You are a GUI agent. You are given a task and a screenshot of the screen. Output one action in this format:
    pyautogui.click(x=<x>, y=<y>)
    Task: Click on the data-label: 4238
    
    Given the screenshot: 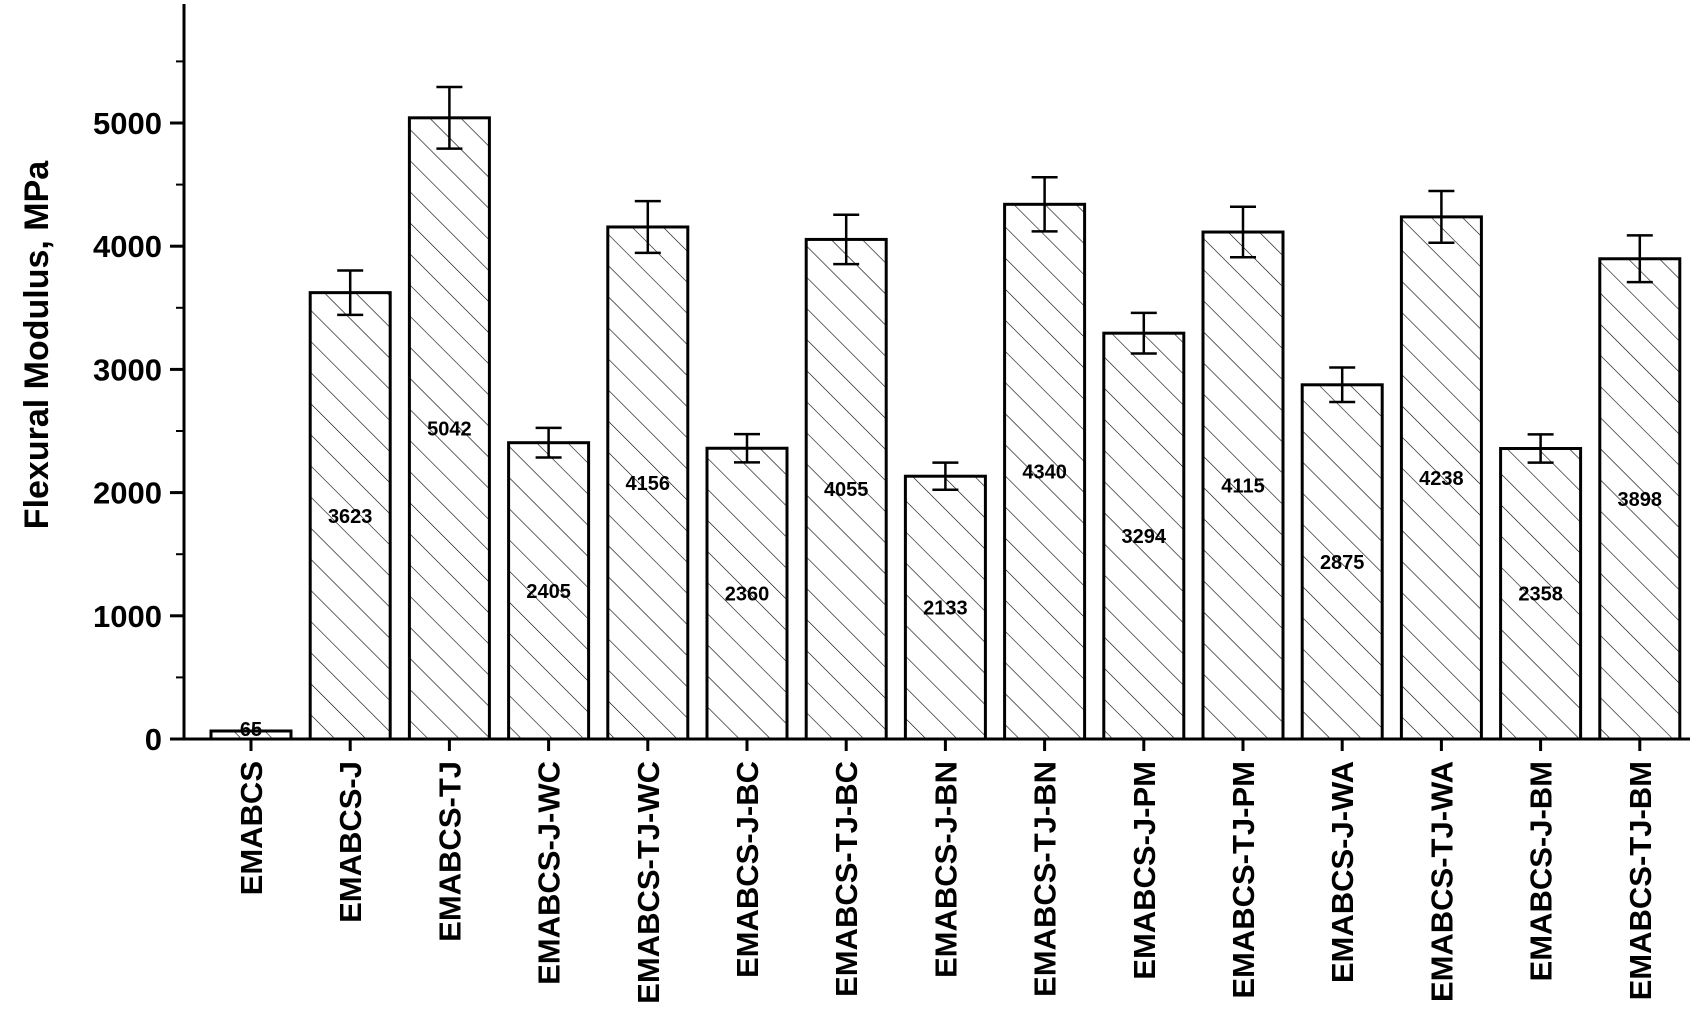 What is the action you would take?
    pyautogui.click(x=1441, y=479)
    